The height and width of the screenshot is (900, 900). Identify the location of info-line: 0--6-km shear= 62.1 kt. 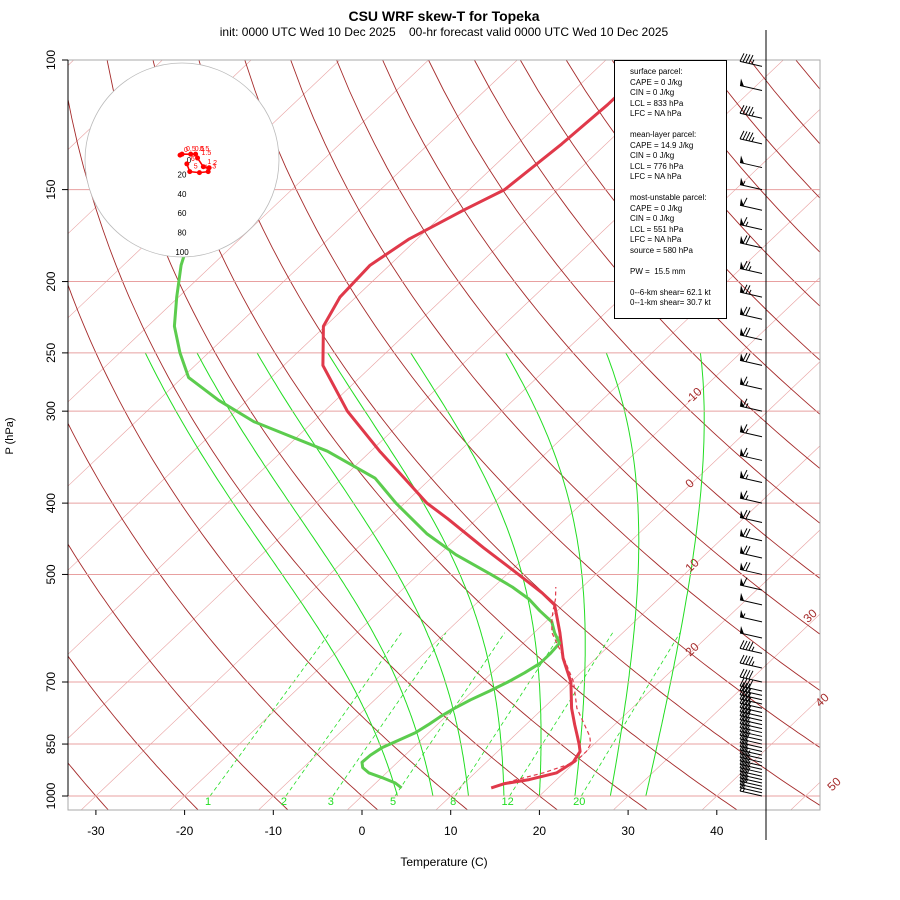
(670, 292).